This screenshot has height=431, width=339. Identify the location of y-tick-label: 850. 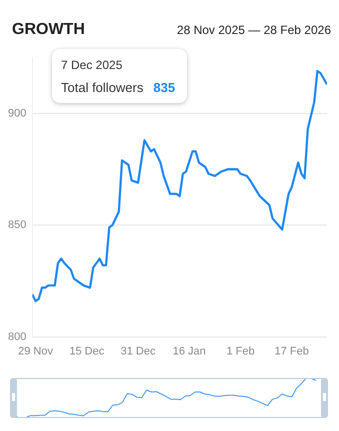
(17, 225).